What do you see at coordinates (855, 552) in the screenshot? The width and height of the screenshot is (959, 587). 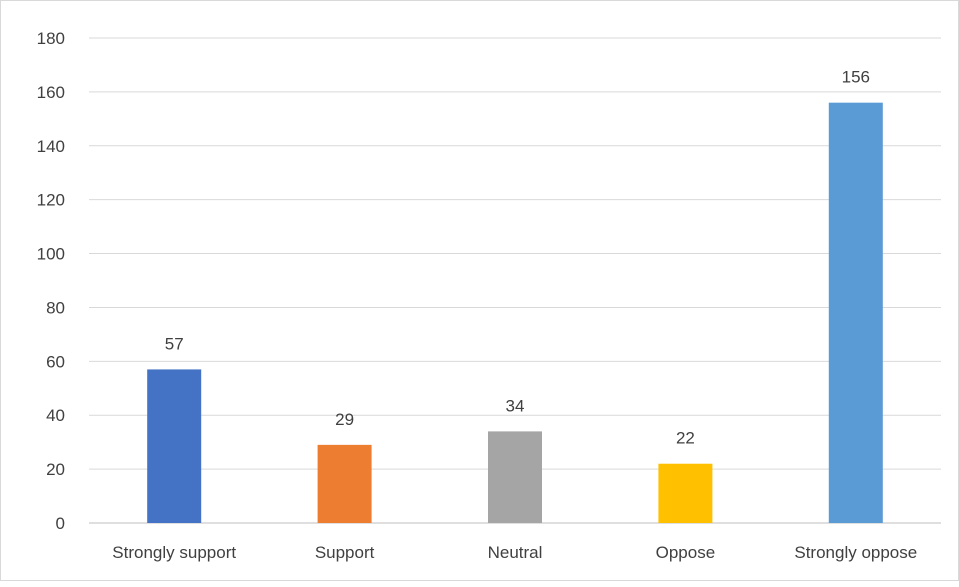 I see `x-tick-label: Strongly oppose` at bounding box center [855, 552].